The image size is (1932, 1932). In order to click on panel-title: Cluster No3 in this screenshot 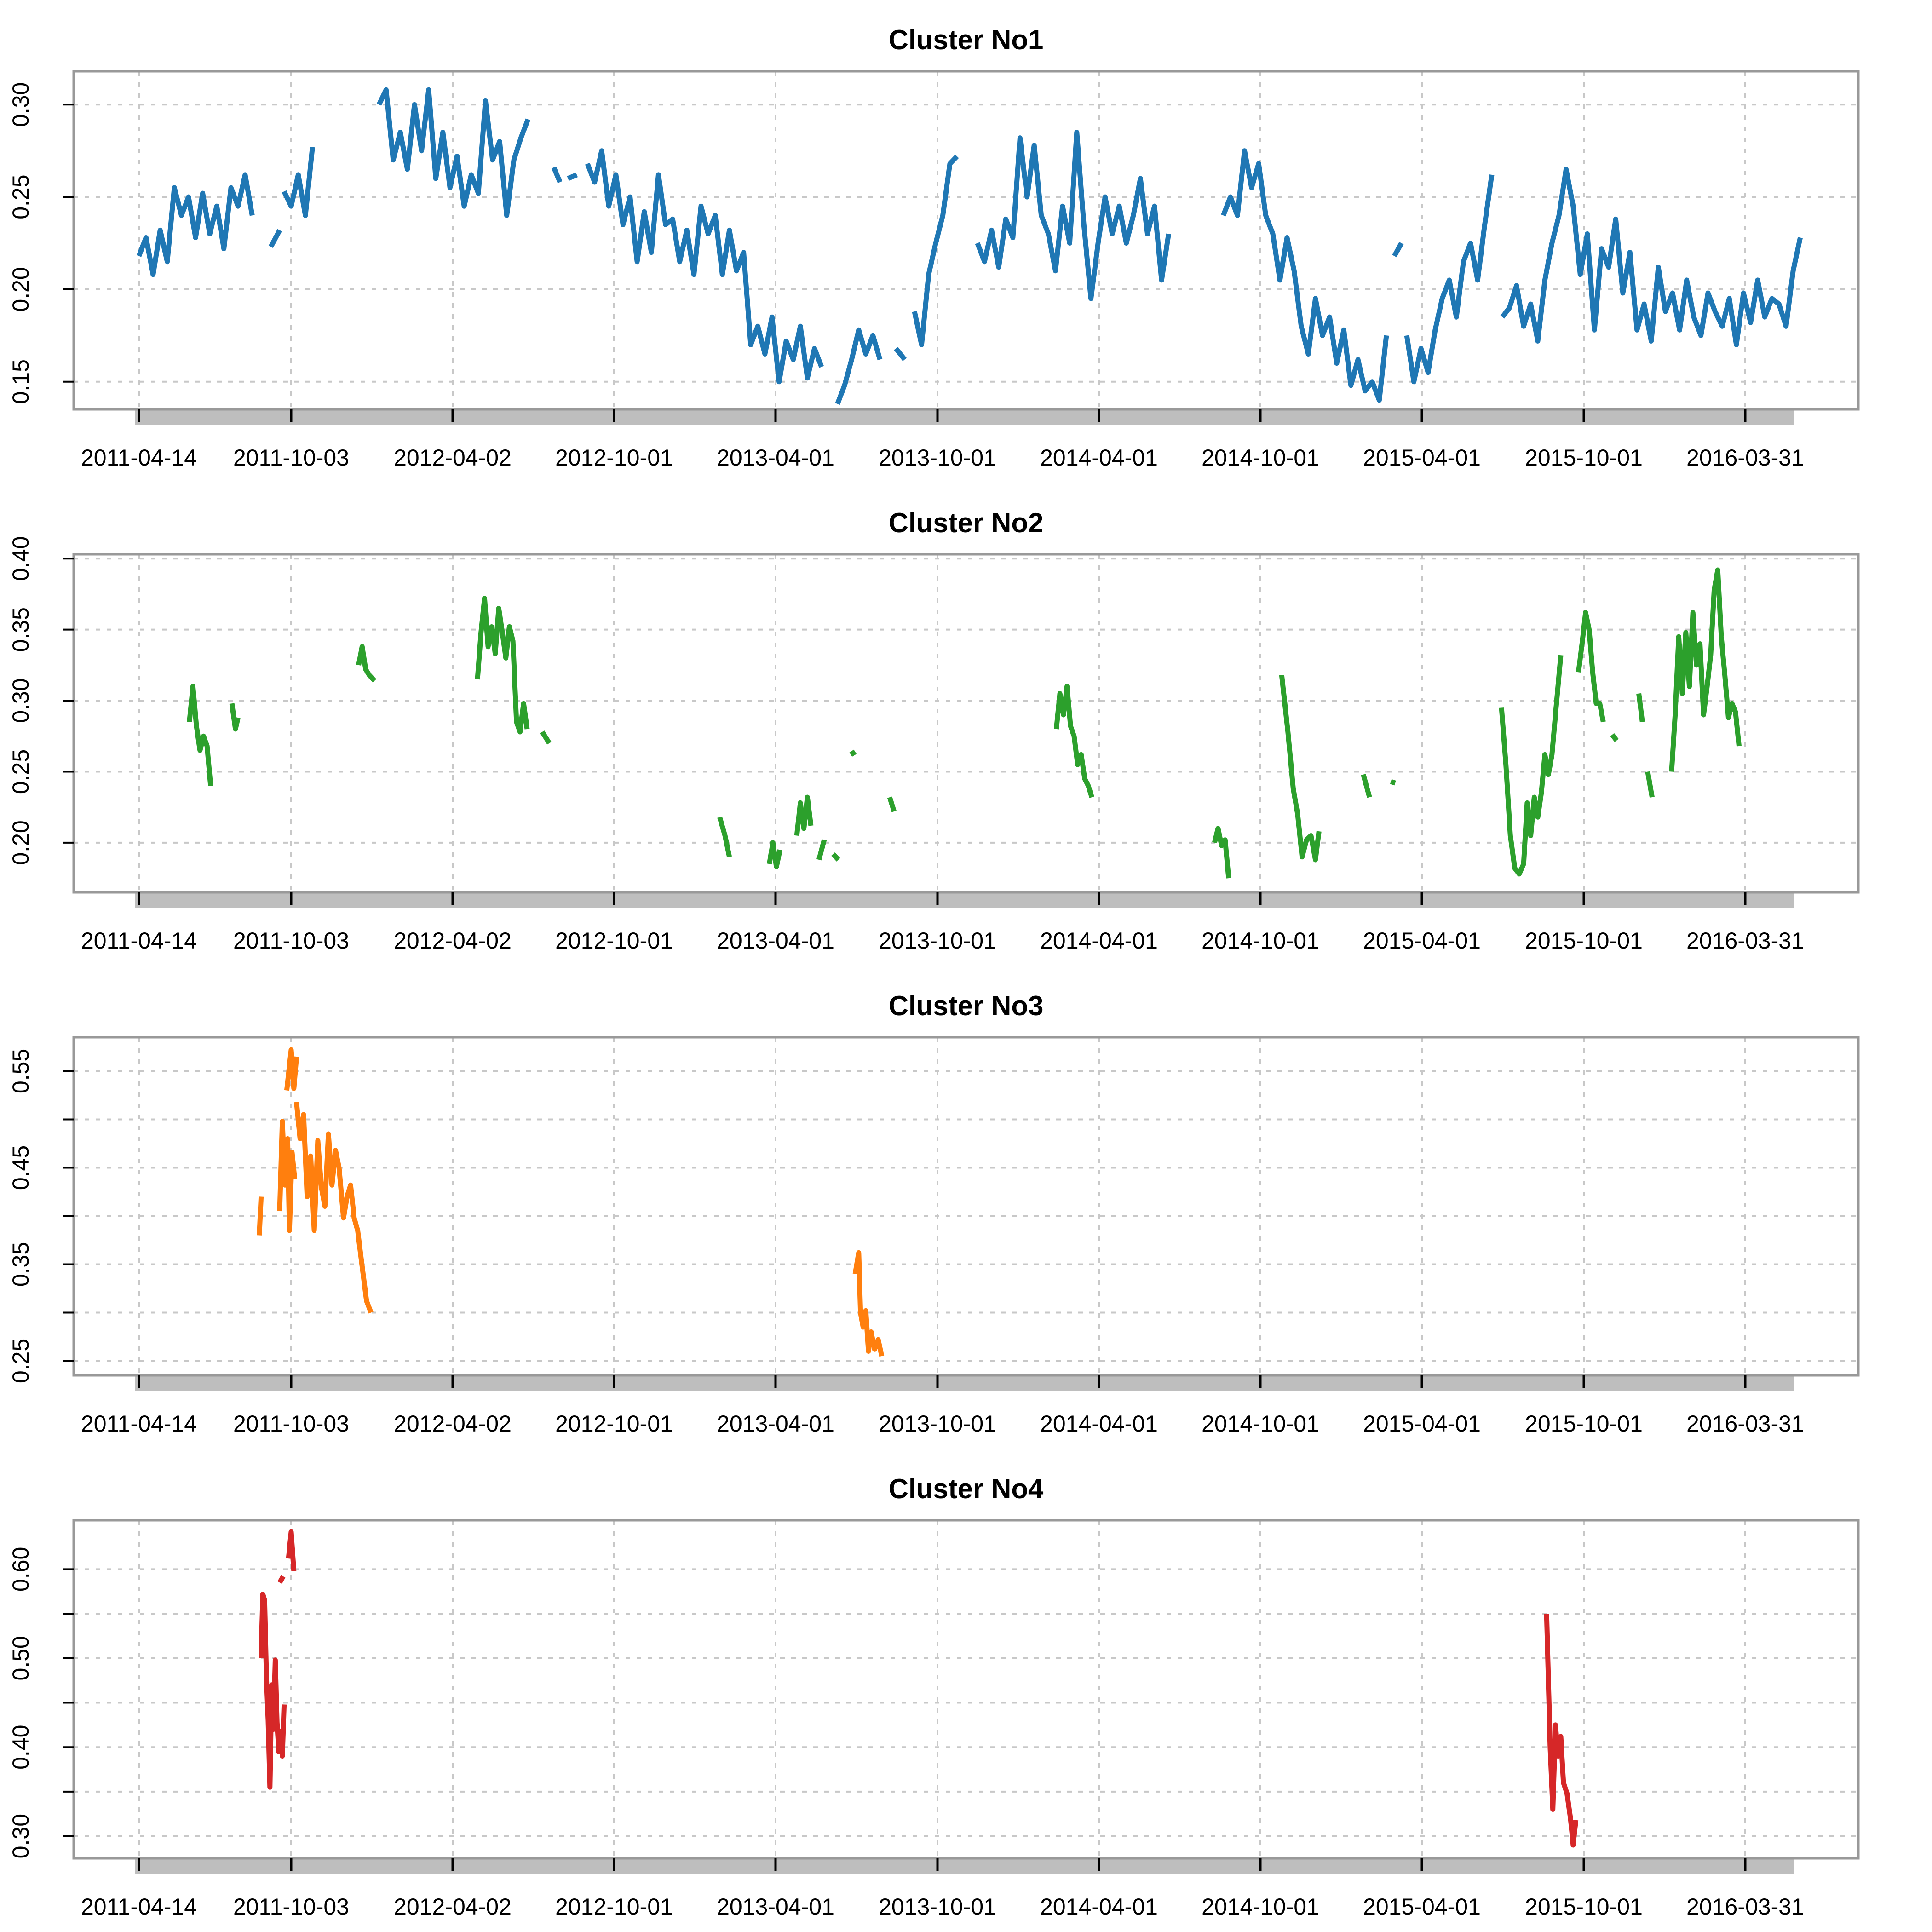, I will do `click(966, 1005)`.